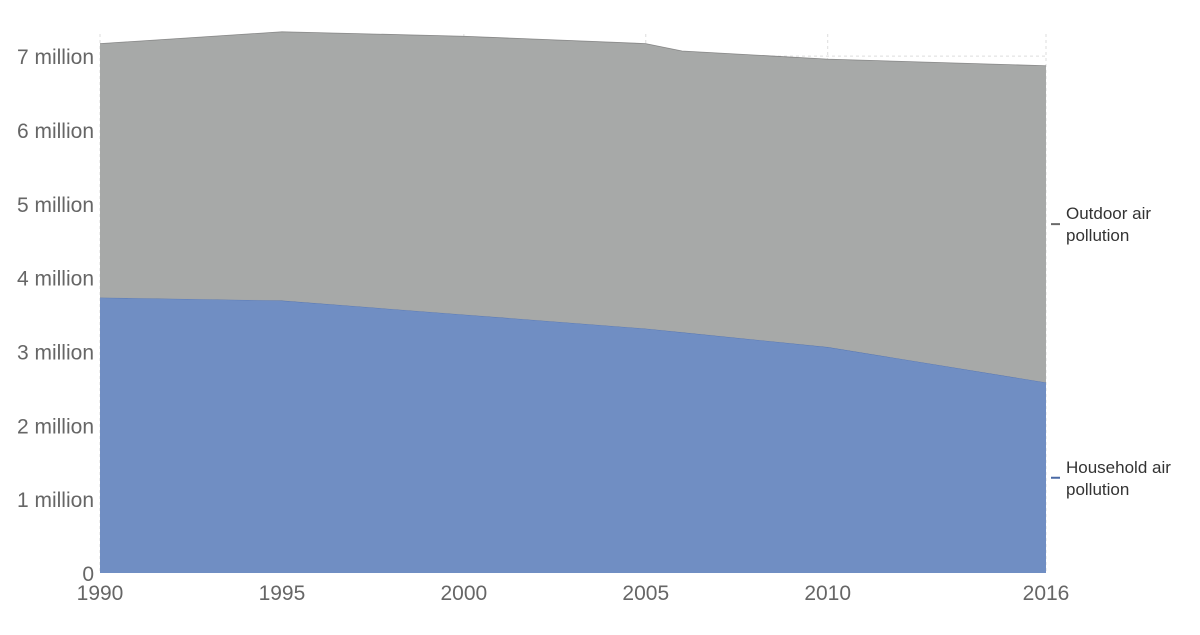 This screenshot has width=1200, height=635. What do you see at coordinates (827, 593) in the screenshot?
I see `x-tick-label: 2010` at bounding box center [827, 593].